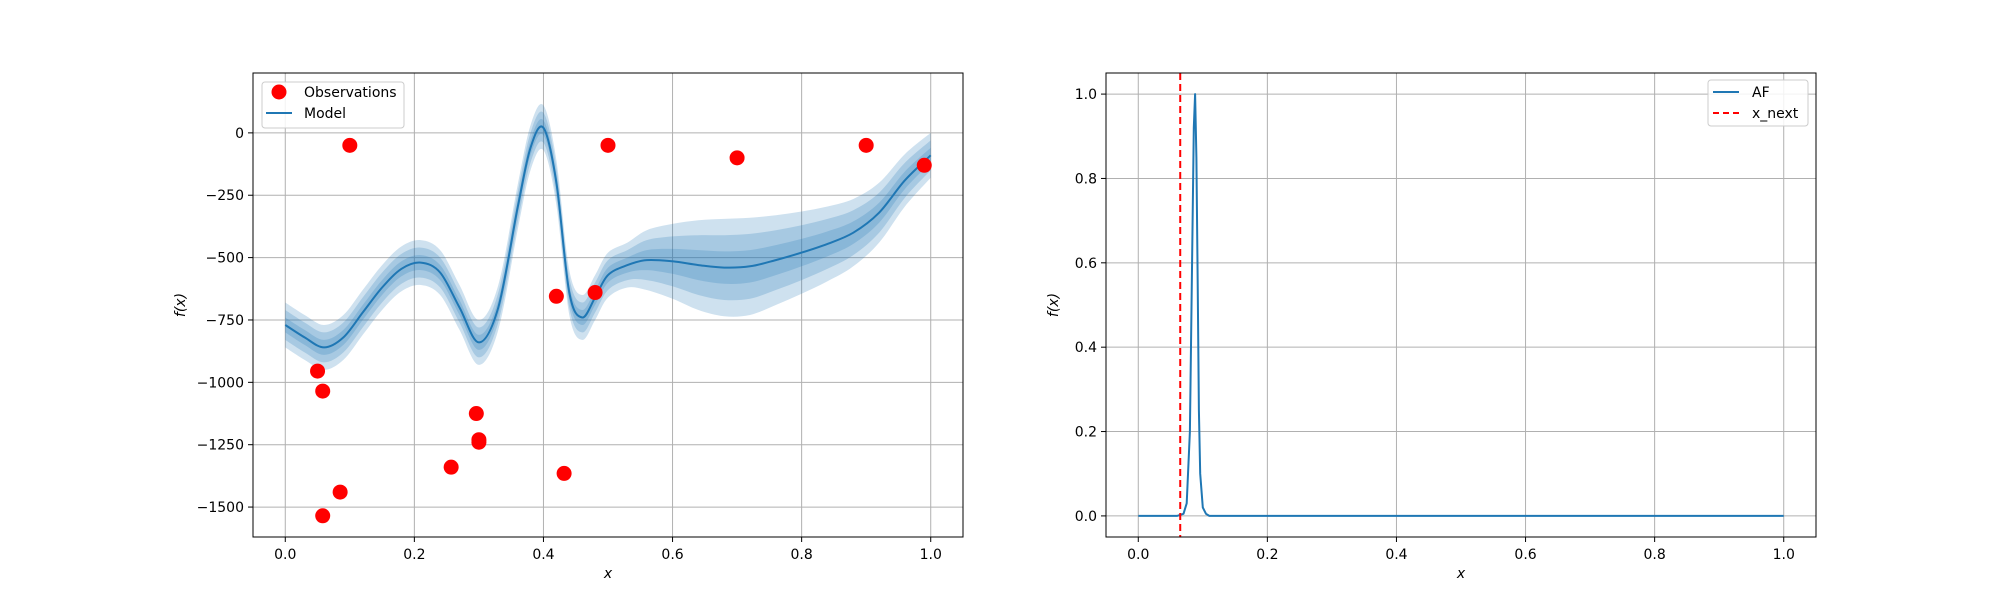 Image resolution: width=2000 pixels, height=600 pixels. Describe the element at coordinates (1086, 517) in the screenshot. I see `right-y-tick-label: 0.0` at that location.